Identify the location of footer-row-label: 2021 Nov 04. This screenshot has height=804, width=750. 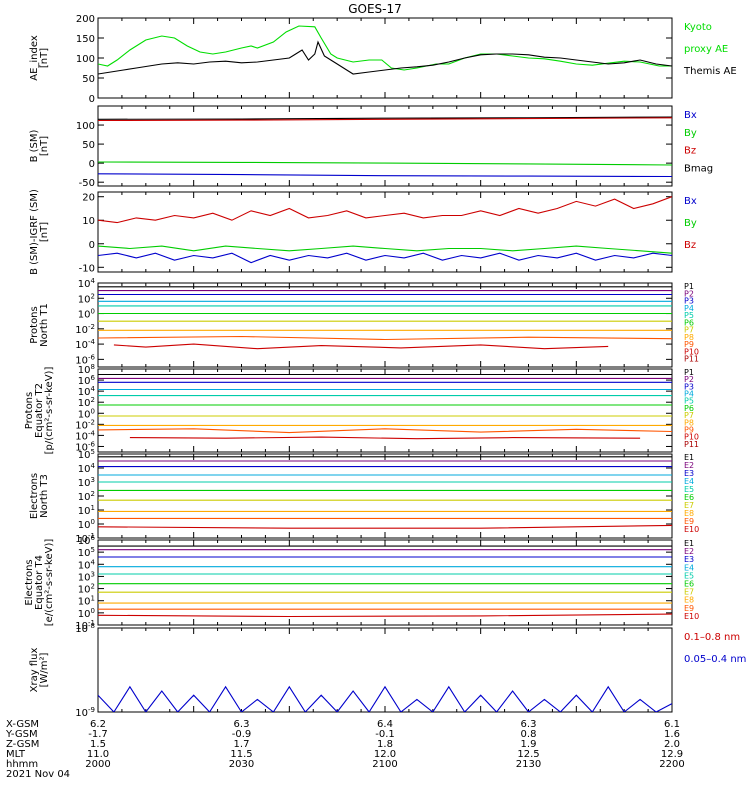
(38, 774).